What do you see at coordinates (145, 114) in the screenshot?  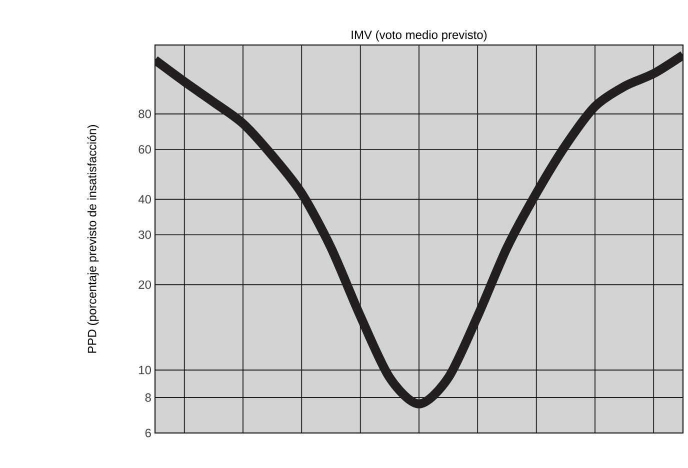 I see `y-tick-label: 80` at bounding box center [145, 114].